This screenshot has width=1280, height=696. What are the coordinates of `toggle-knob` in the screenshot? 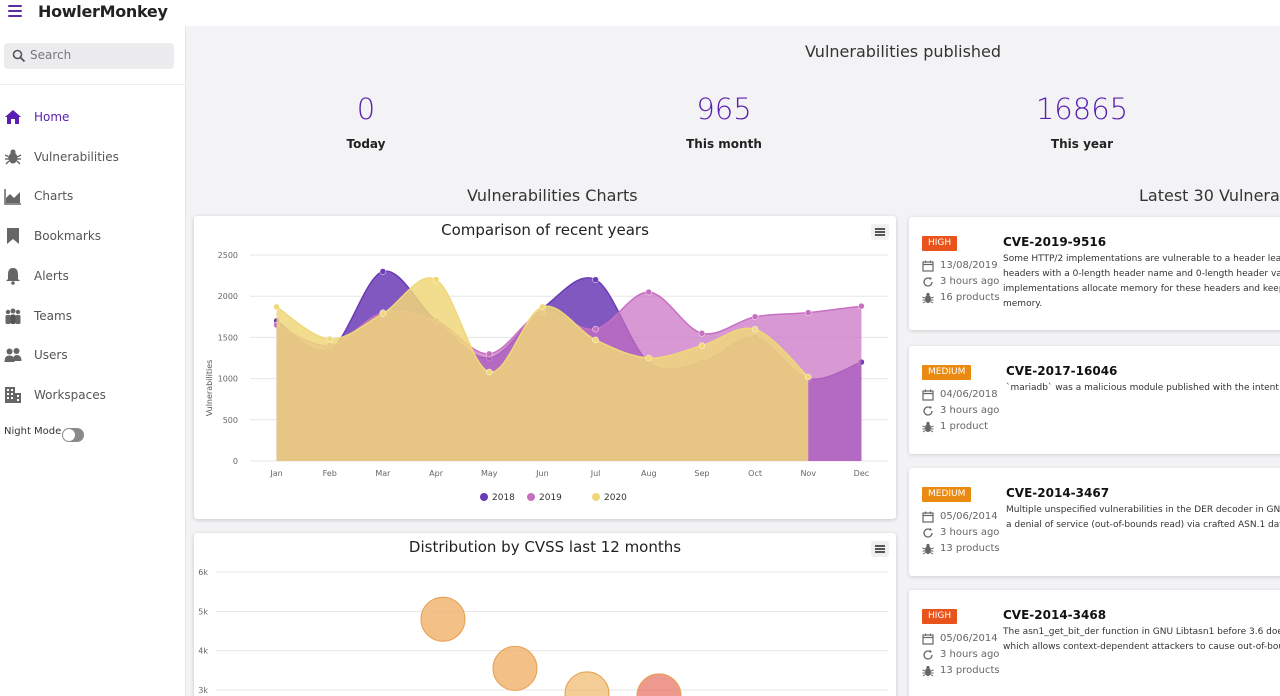 It's located at (69, 435).